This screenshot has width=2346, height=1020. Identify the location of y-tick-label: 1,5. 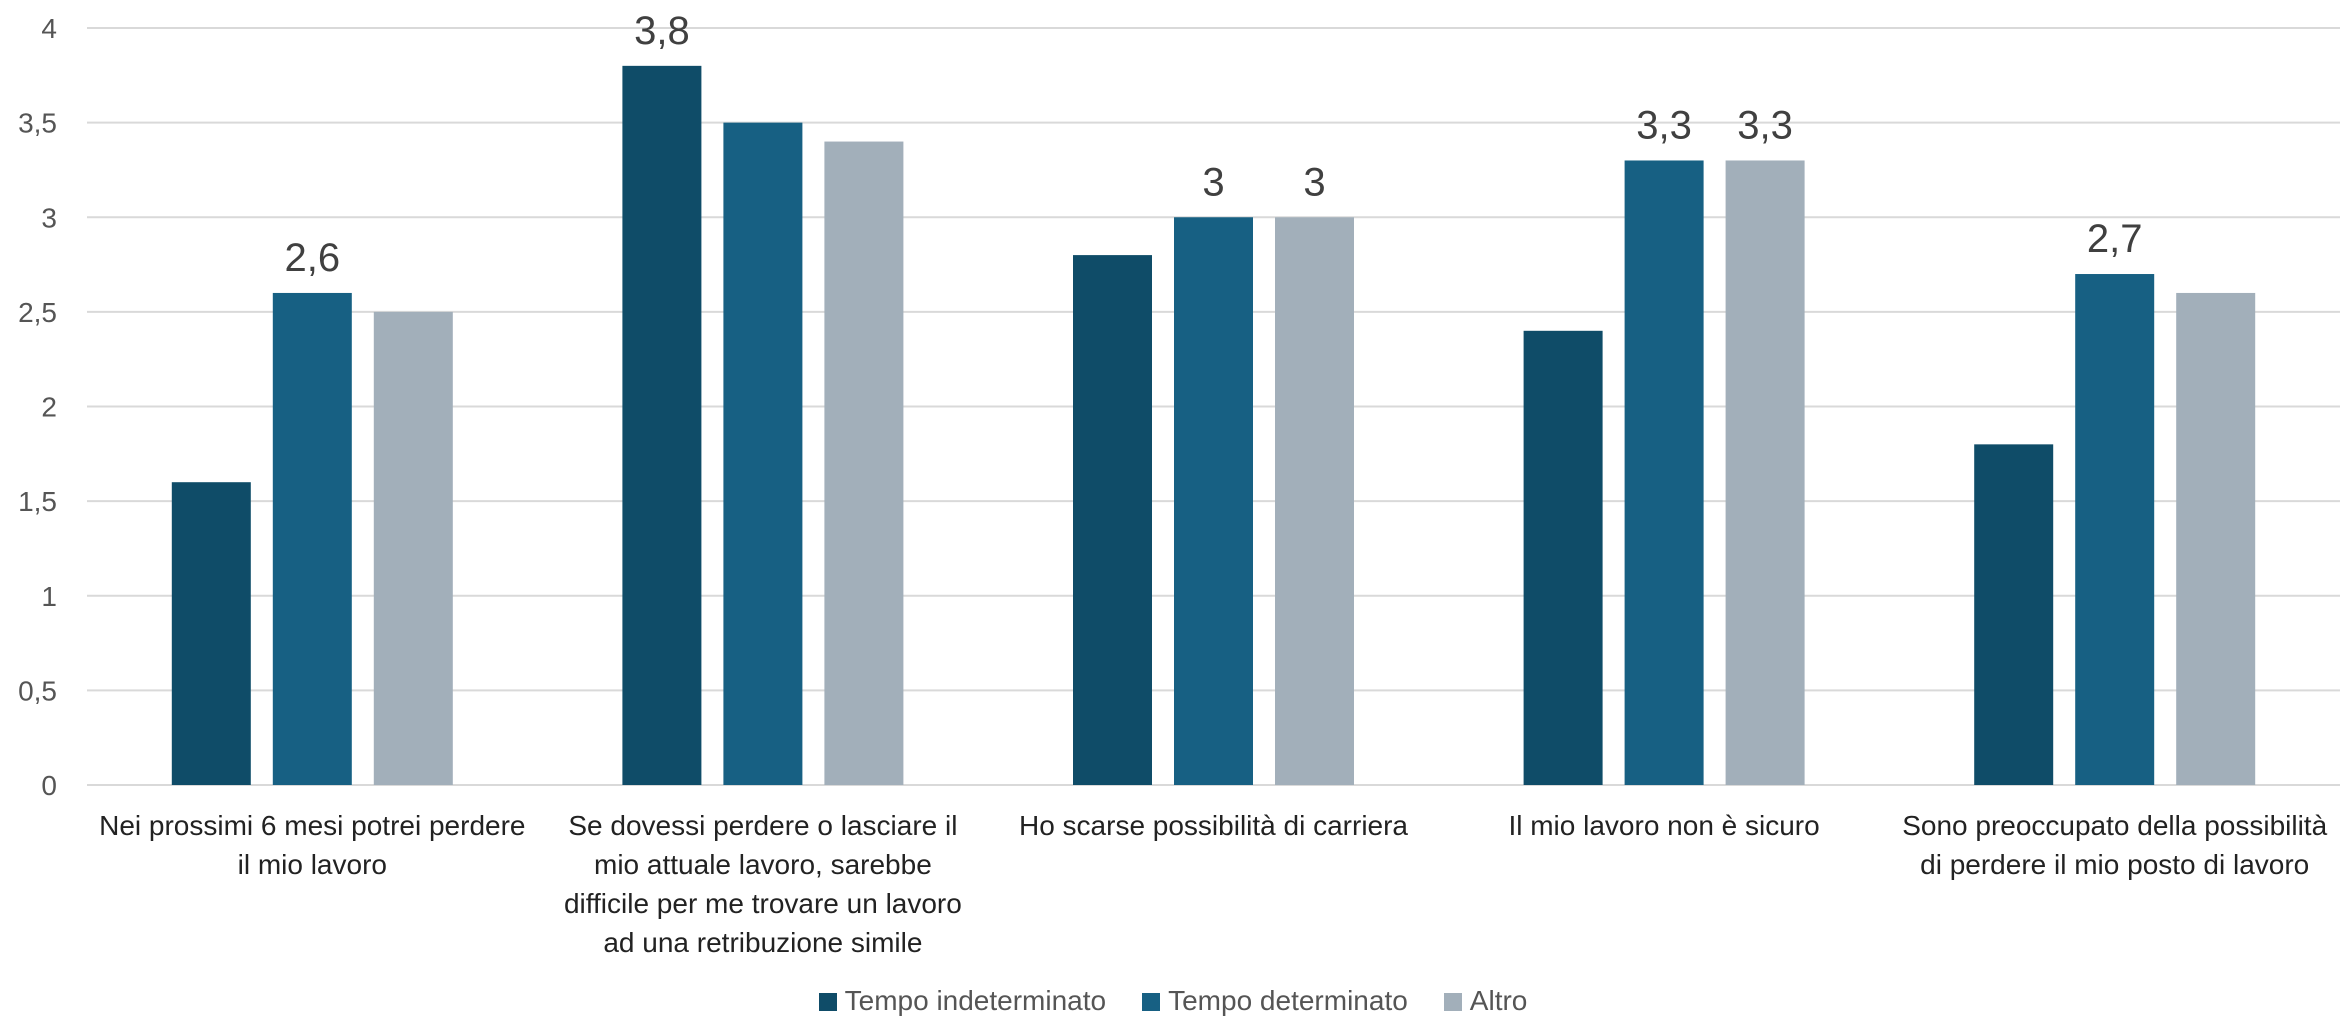
(37, 501).